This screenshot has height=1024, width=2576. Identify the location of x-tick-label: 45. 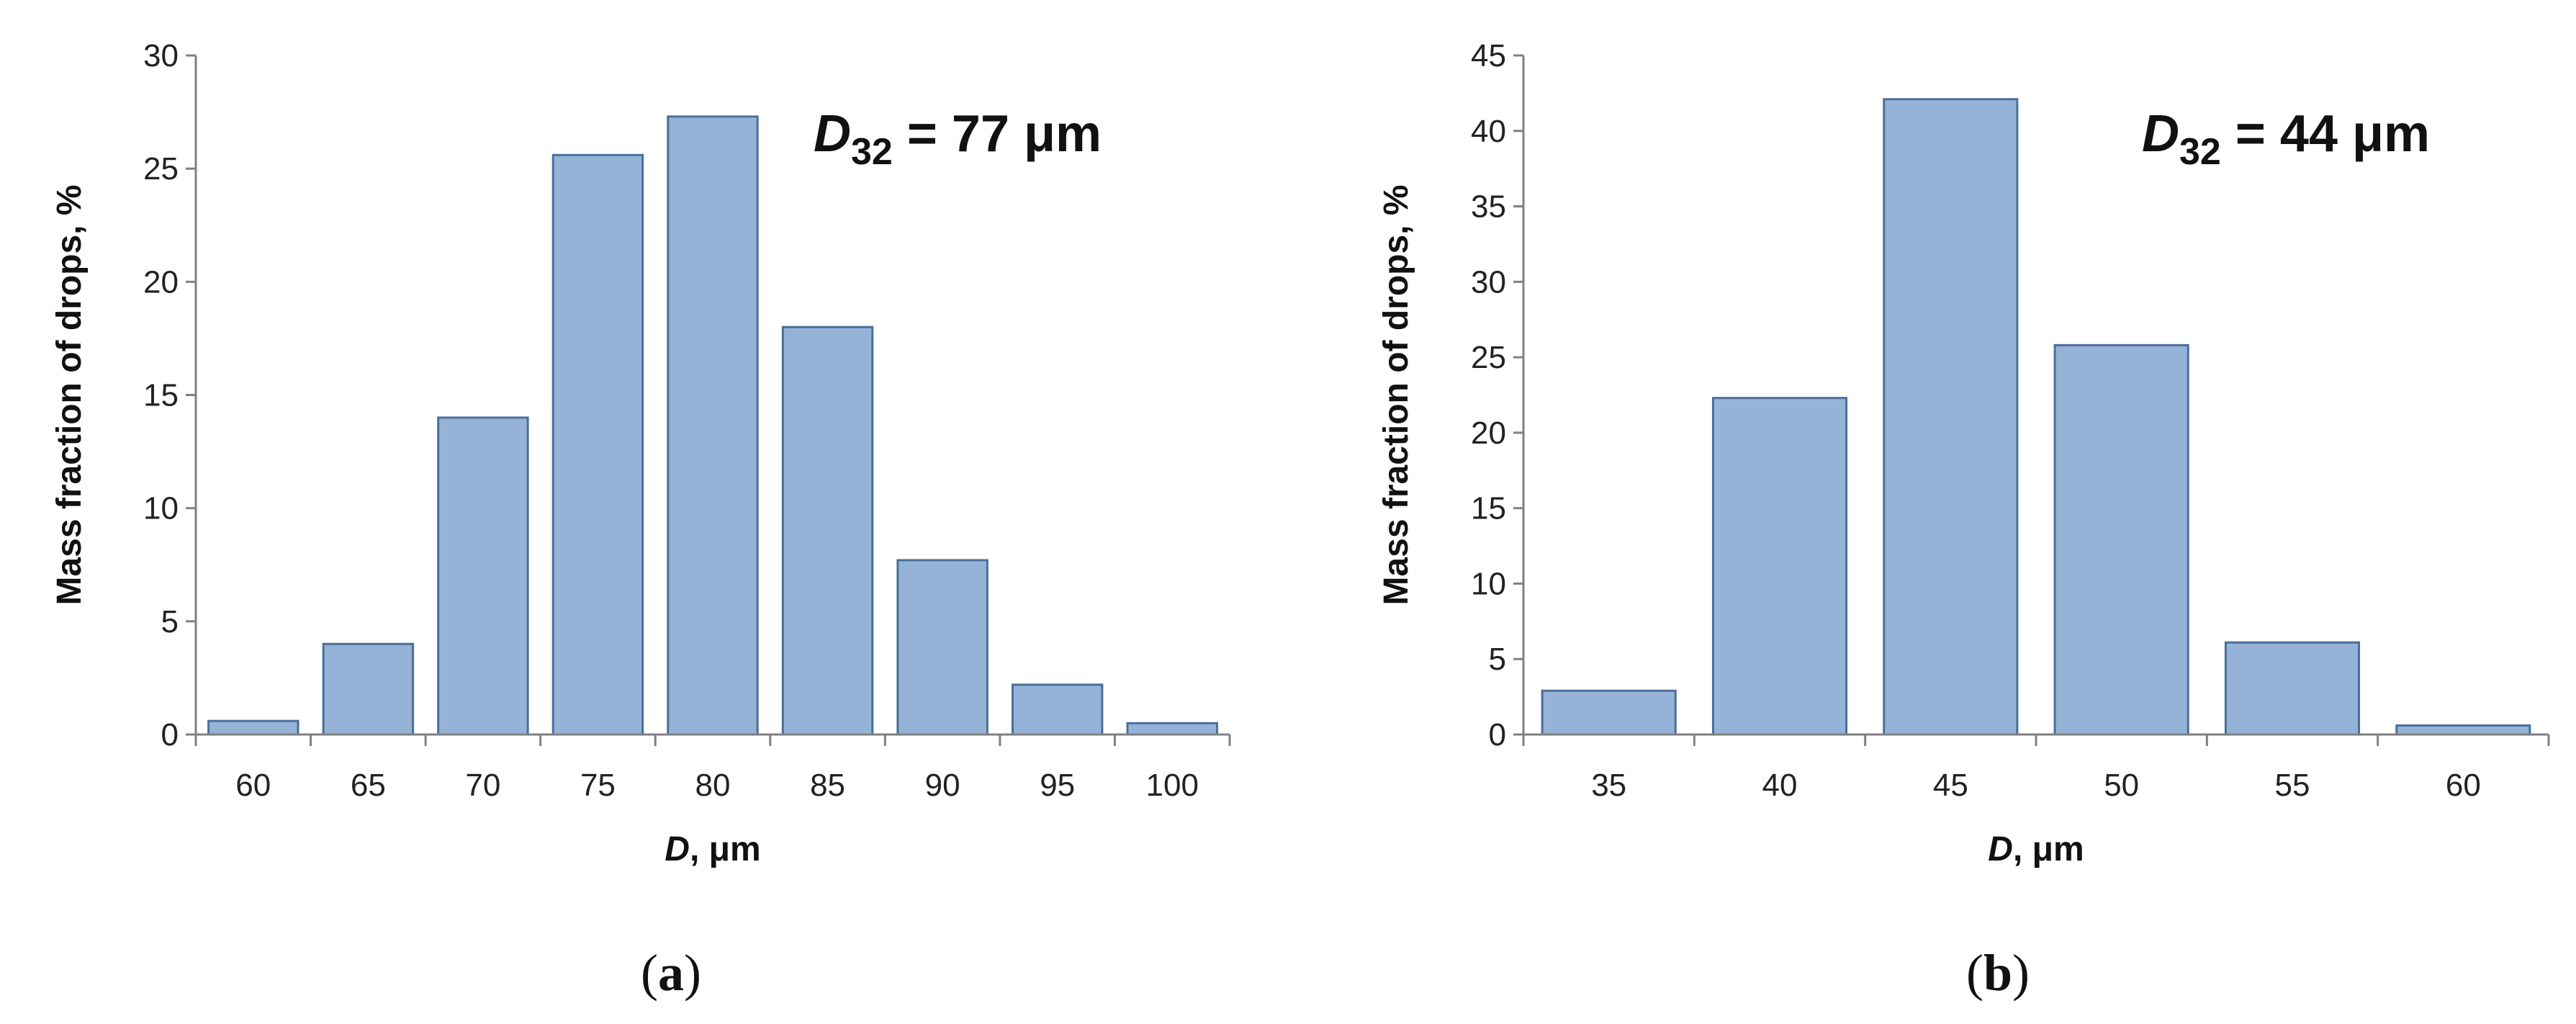
(1950, 785).